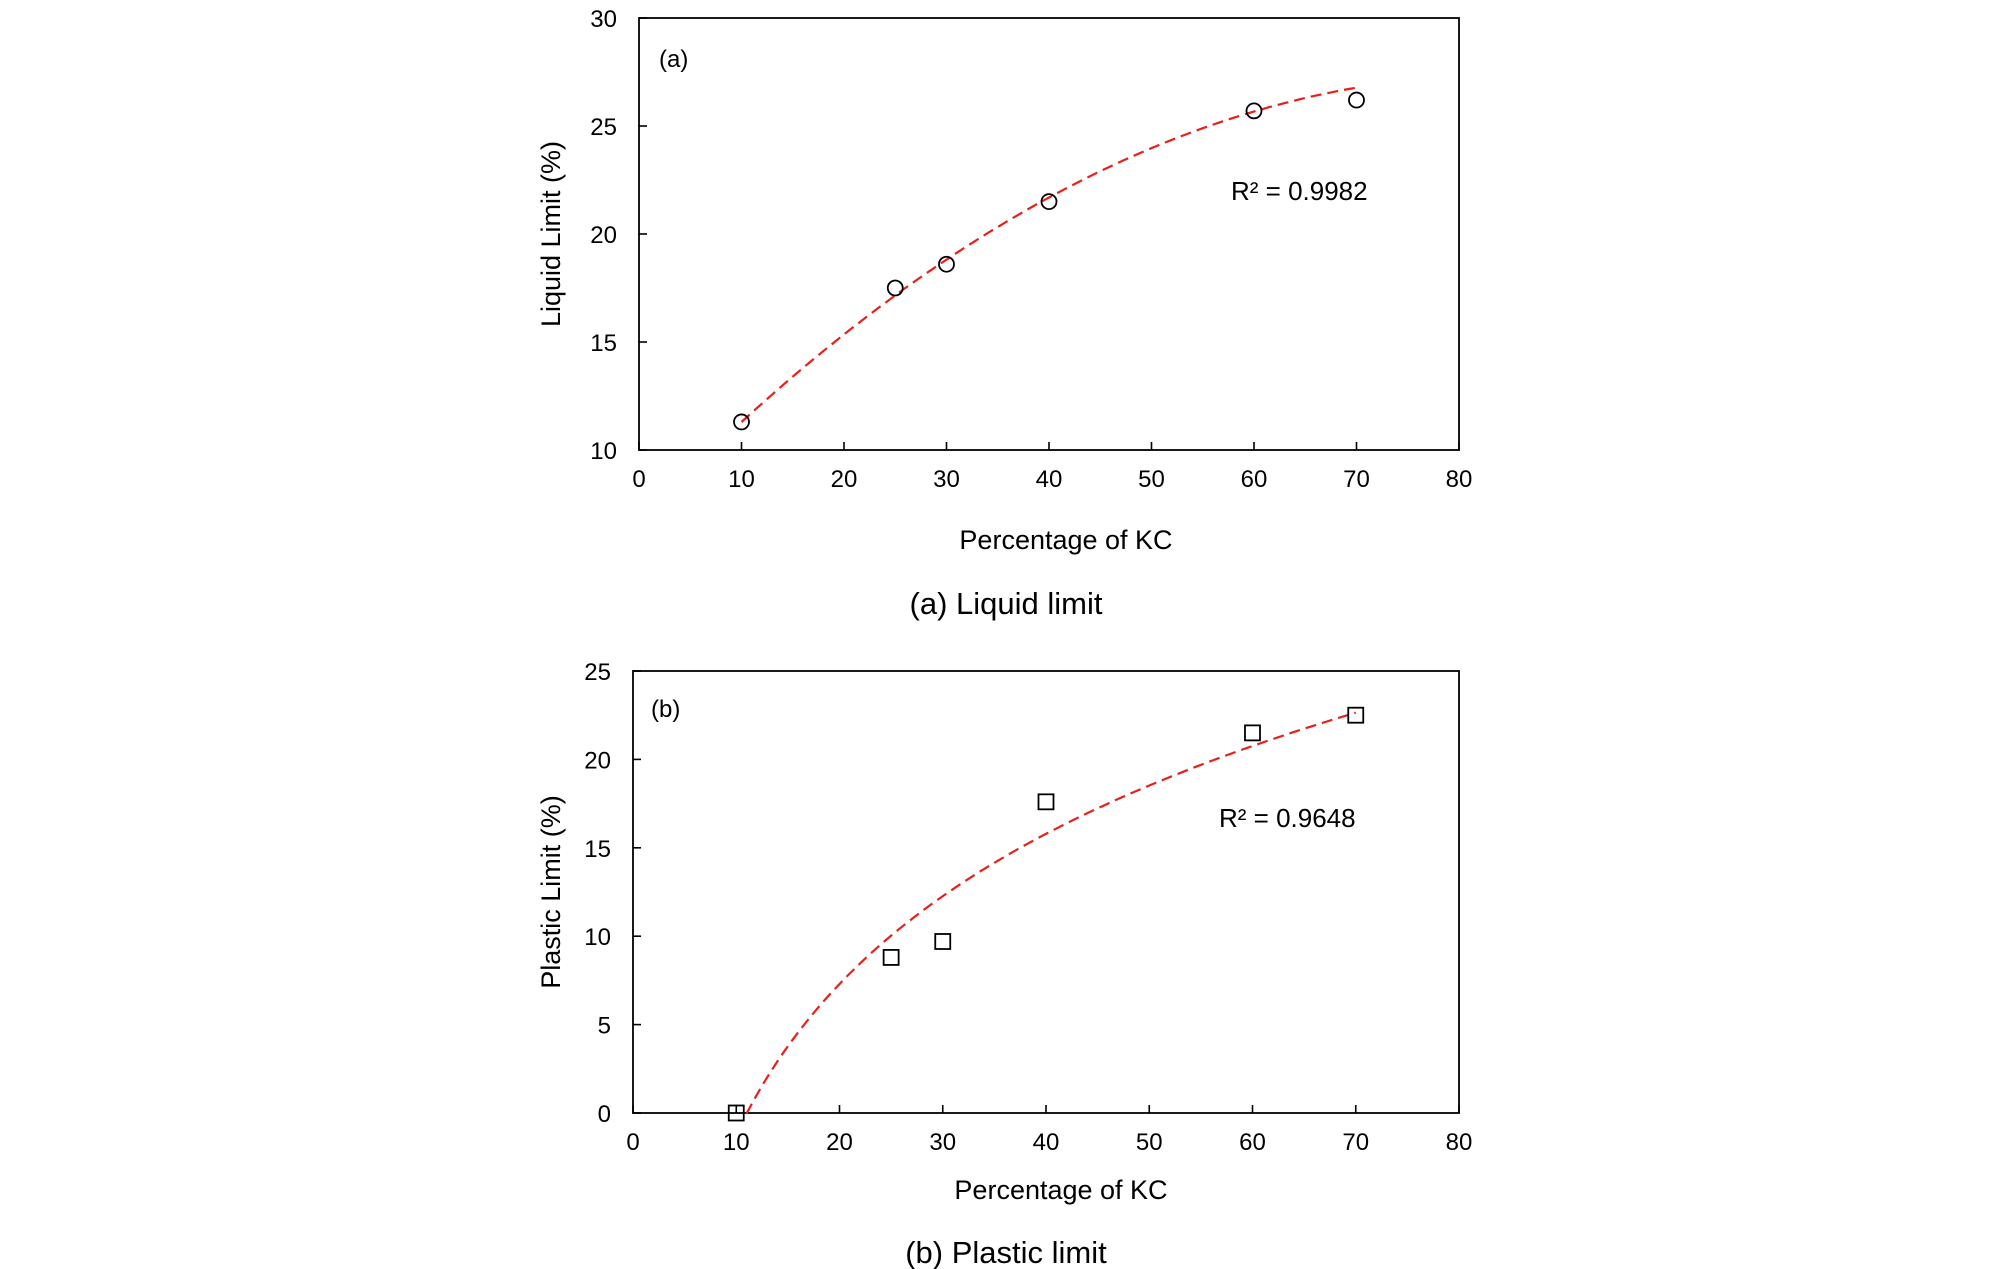 This screenshot has height=1269, width=2008. Describe the element at coordinates (1006, 1252) in the screenshot. I see `caption-b: (b) Plastic limit` at that location.